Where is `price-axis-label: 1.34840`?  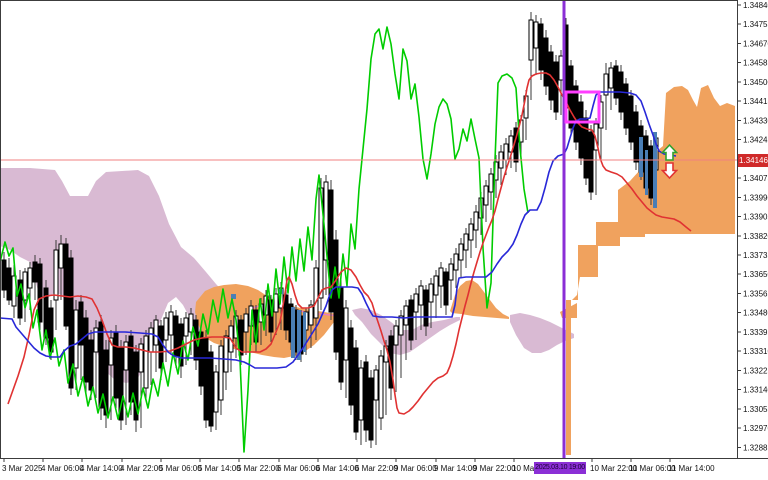 price-axis-label: 1.34840 is located at coordinates (755, 5).